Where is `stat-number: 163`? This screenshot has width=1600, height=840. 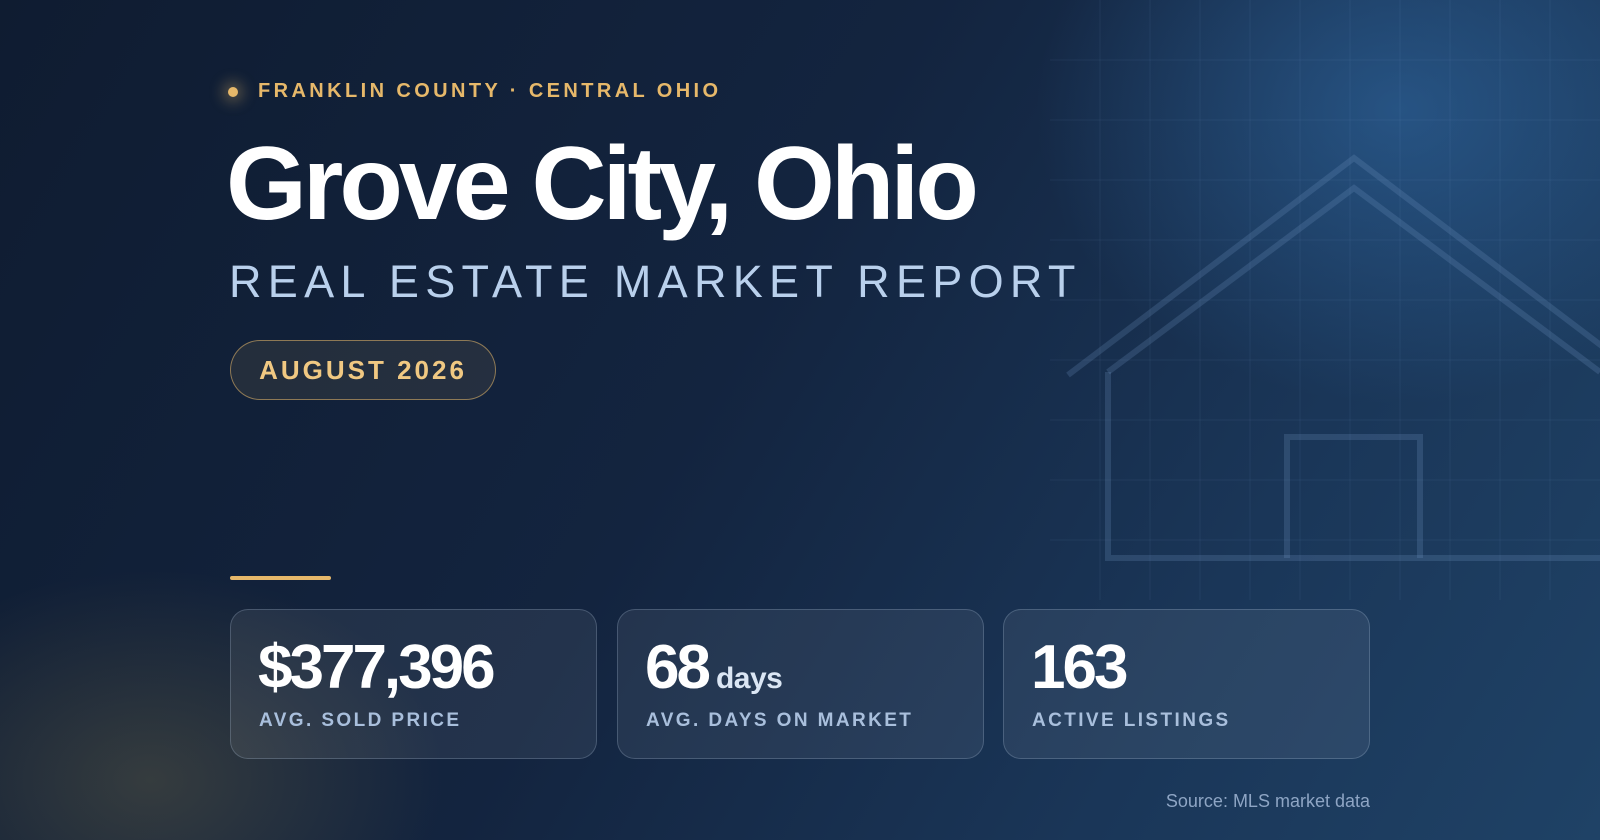 stat-number: 163 is located at coordinates (1079, 667).